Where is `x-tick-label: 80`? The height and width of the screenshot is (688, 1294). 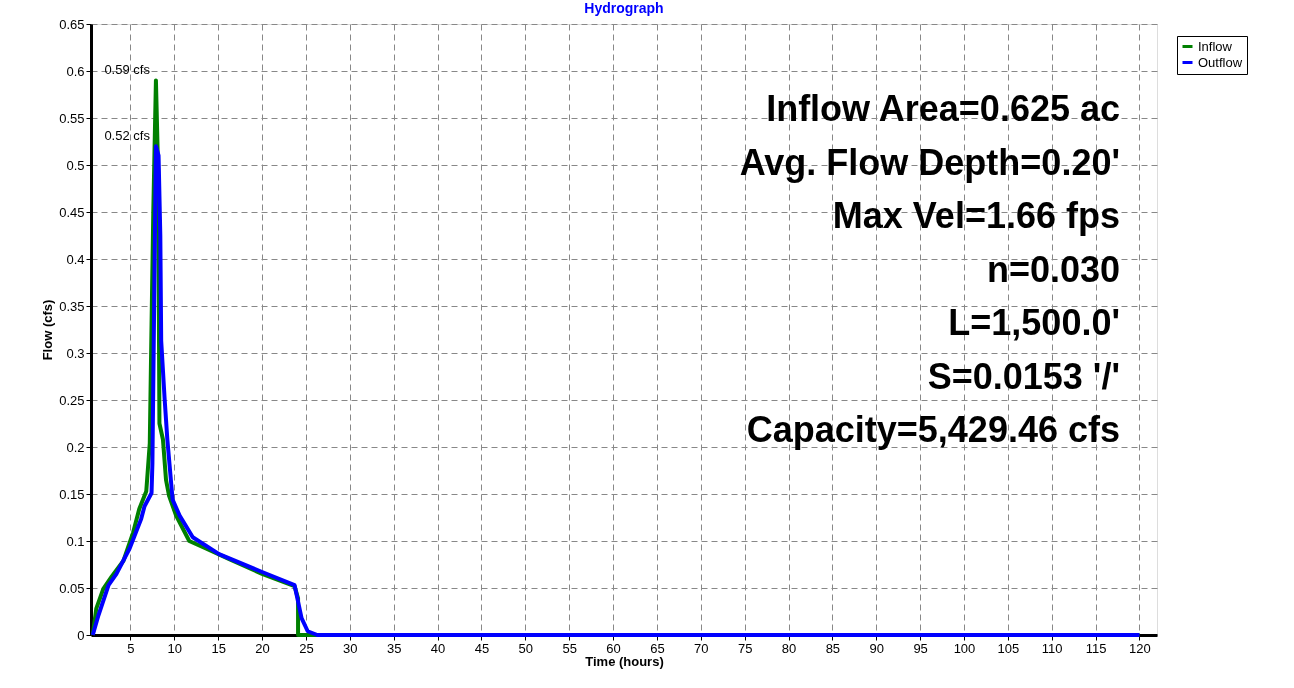
x-tick-label: 80 is located at coordinates (789, 648).